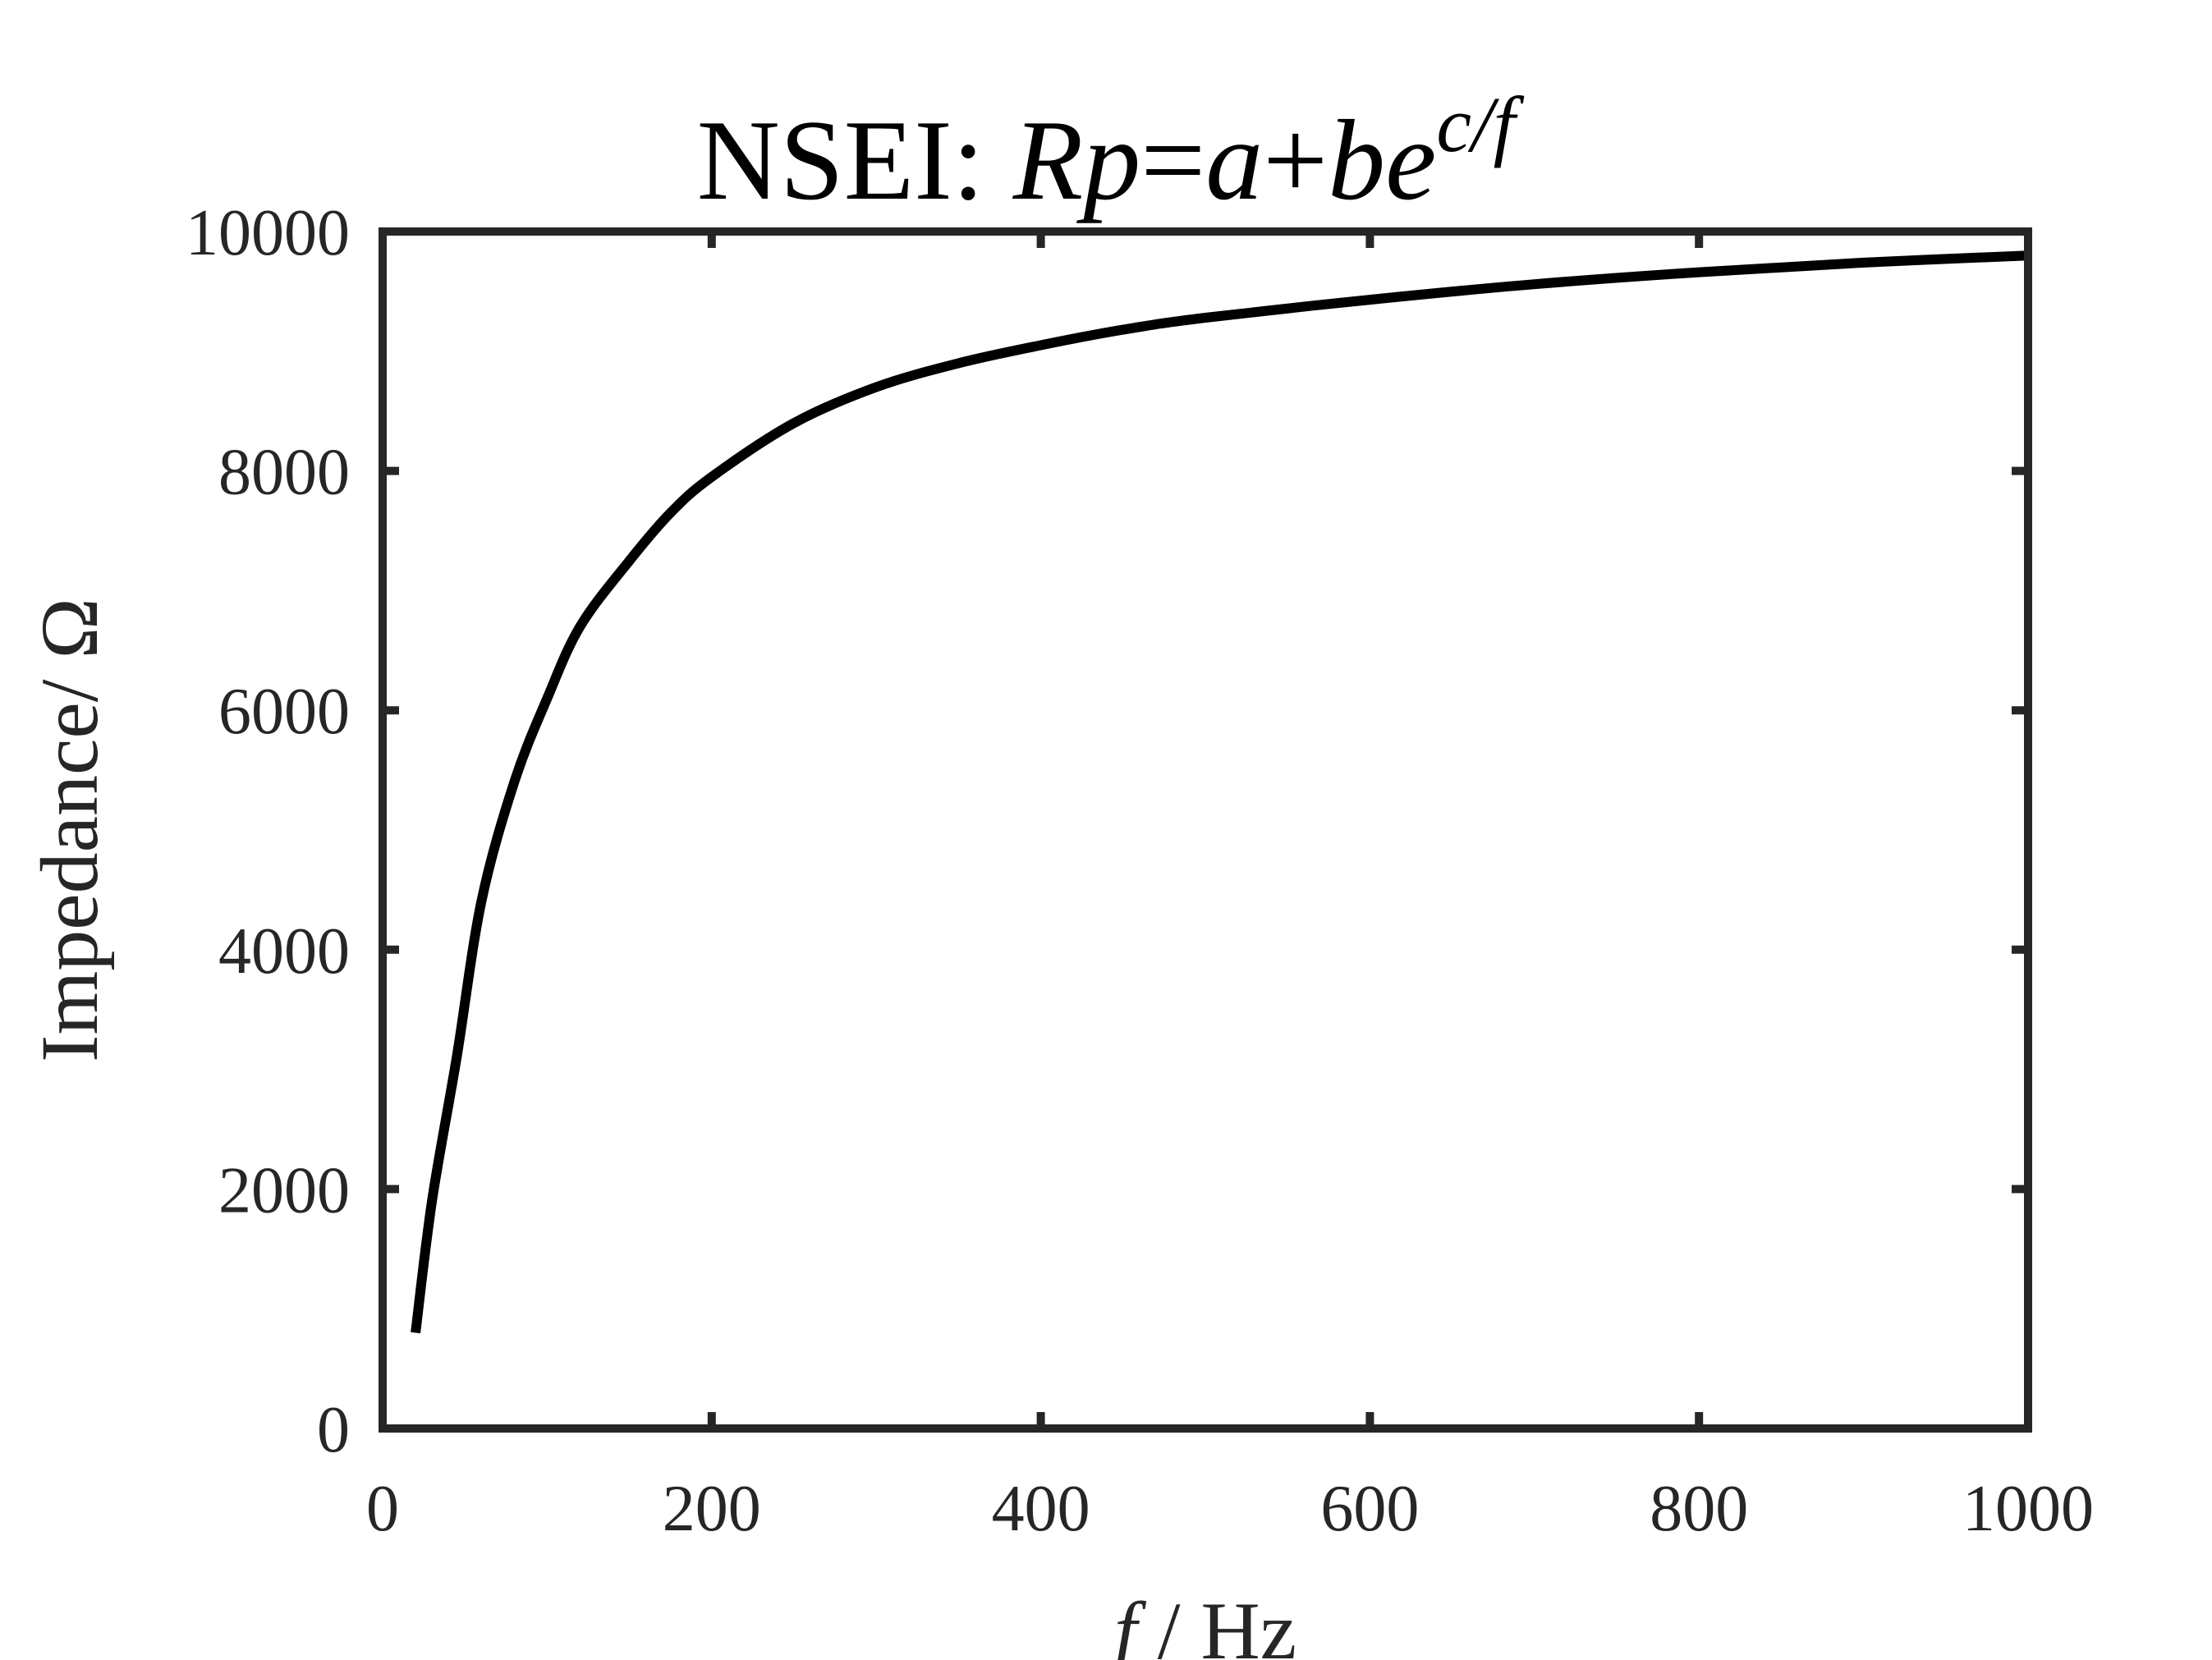 The image size is (2212, 1660). I want to click on x-tick-label: 600, so click(1369, 1509).